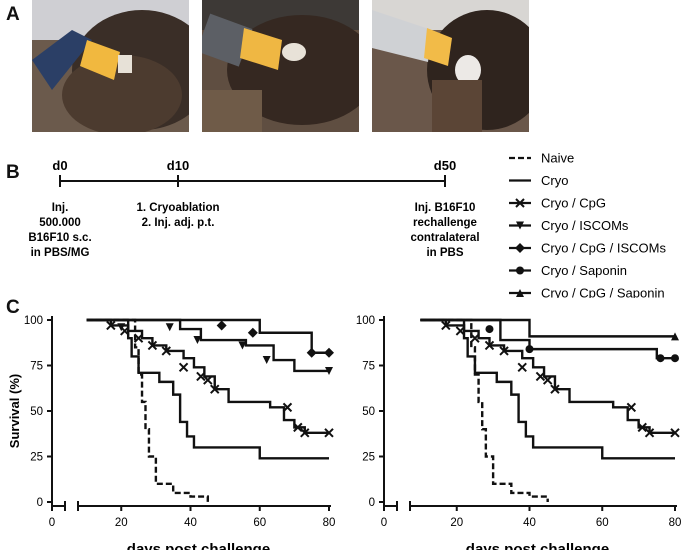 The height and width of the screenshot is (550, 689). What do you see at coordinates (573, 203) in the screenshot?
I see `legend-entry: Cryo / CpG` at bounding box center [573, 203].